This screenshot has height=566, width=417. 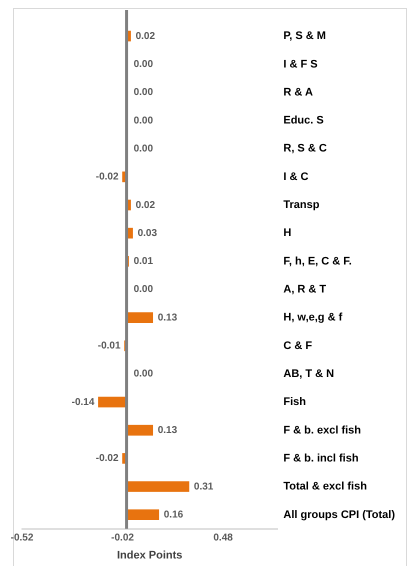 I want to click on y-tick-label: AB, T & N, so click(x=308, y=374).